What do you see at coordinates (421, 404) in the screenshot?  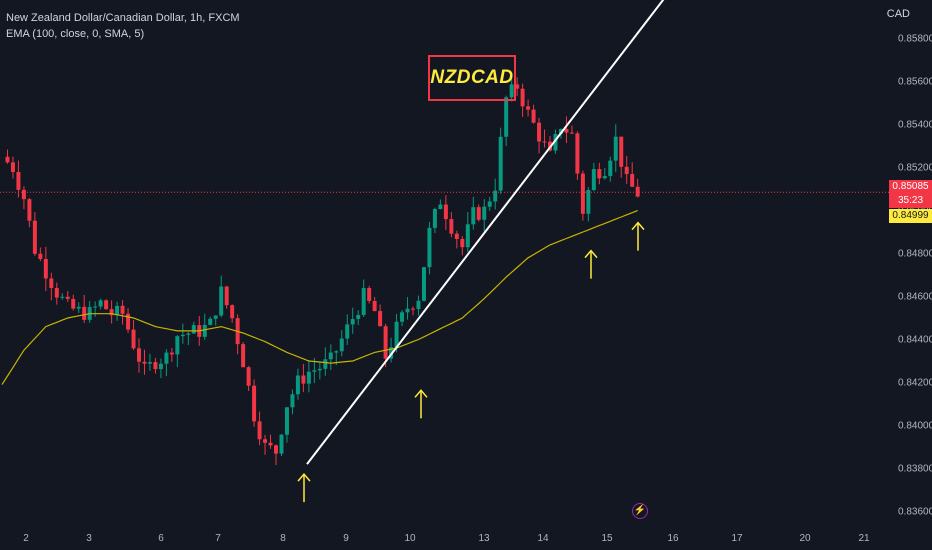 I see `support-arrow-icon` at bounding box center [421, 404].